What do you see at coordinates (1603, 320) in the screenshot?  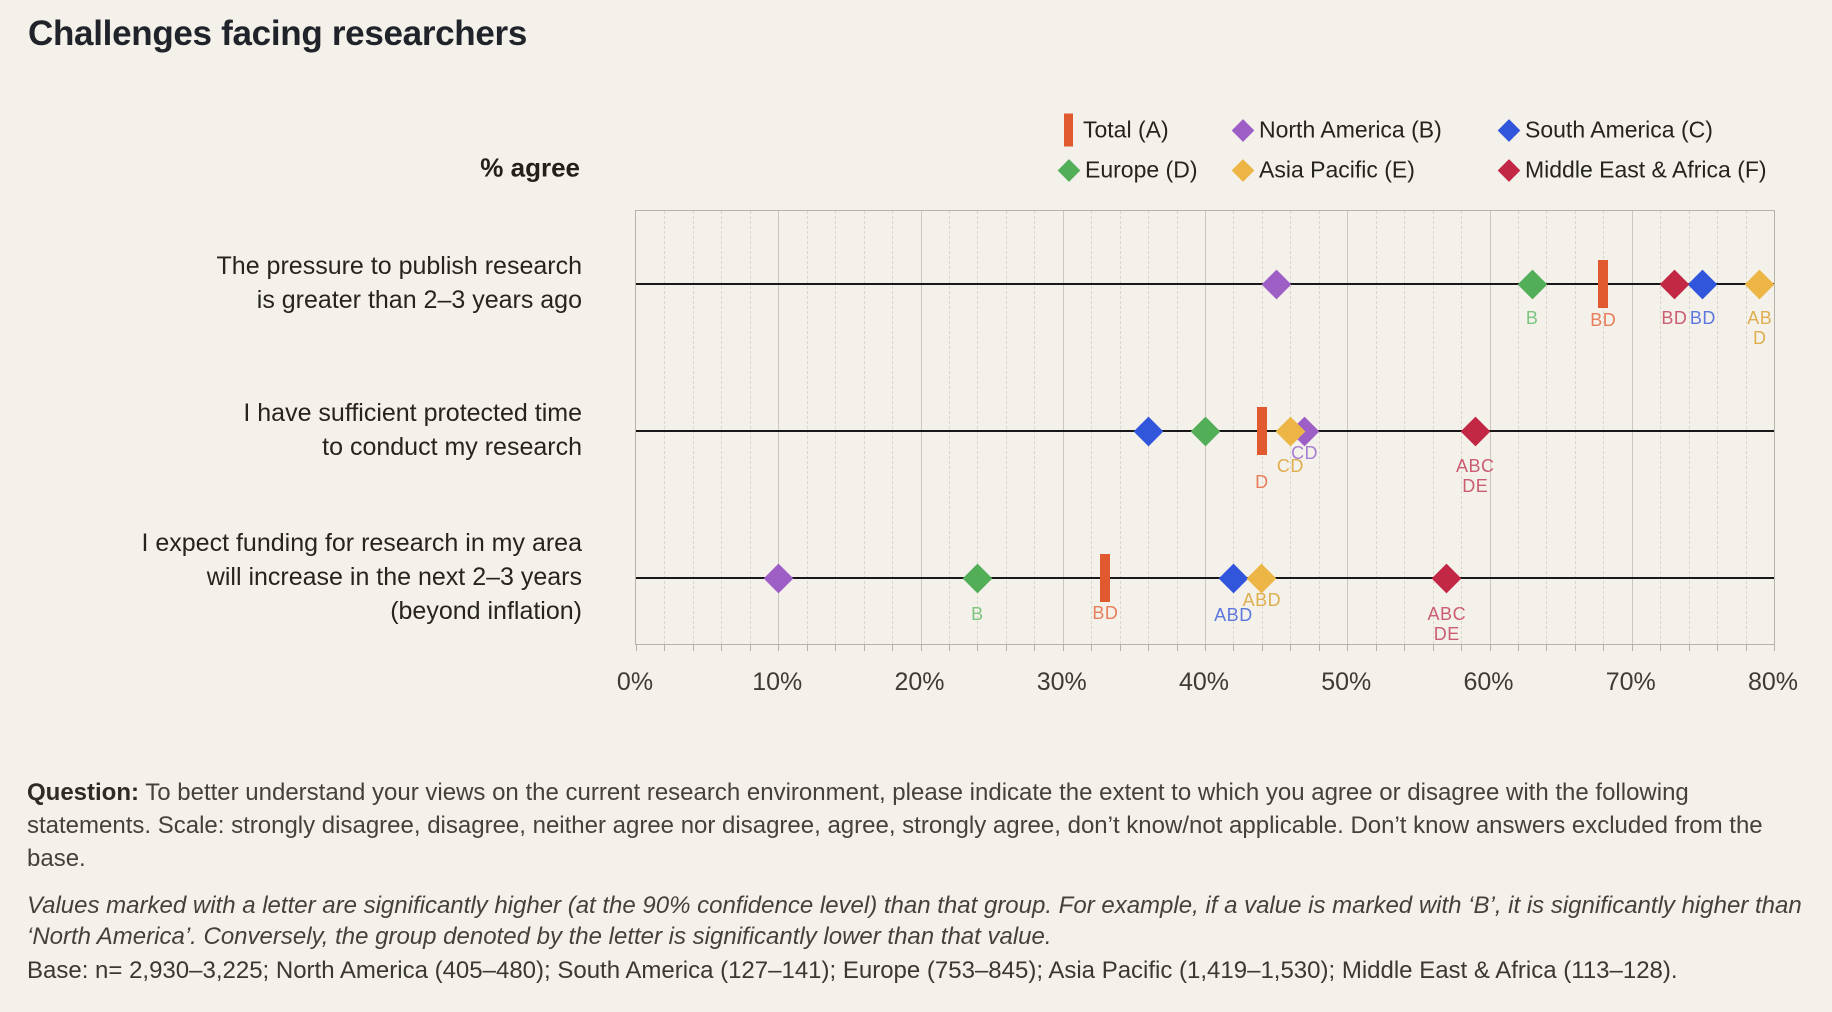 I see `sig-label-a-row1: BD` at bounding box center [1603, 320].